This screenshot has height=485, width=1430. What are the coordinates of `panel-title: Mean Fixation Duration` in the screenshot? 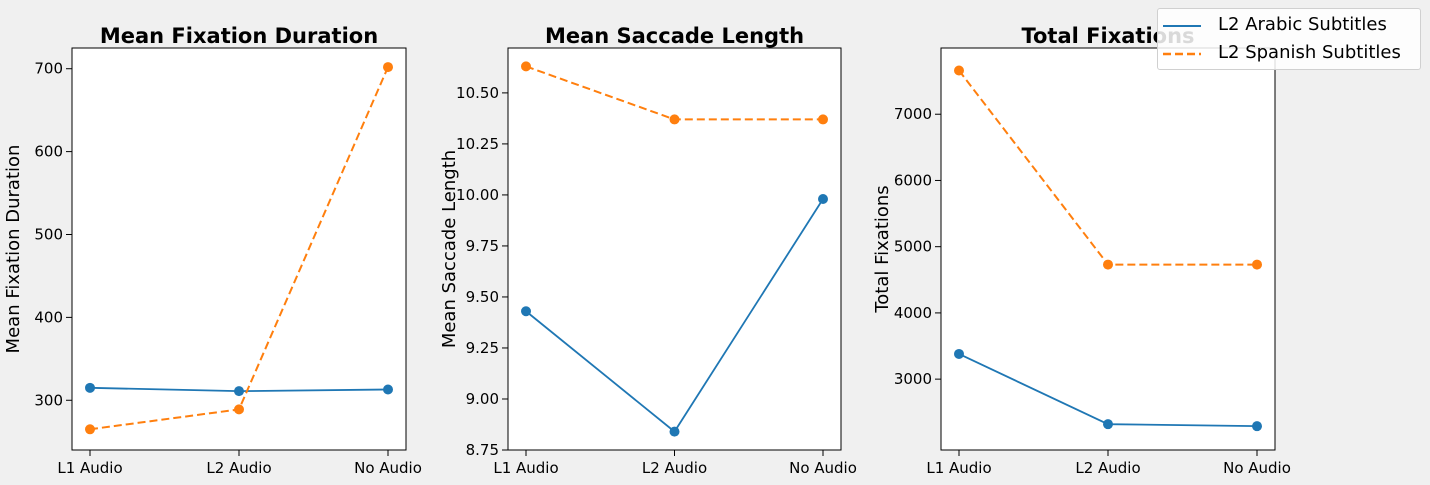 It's located at (239, 36).